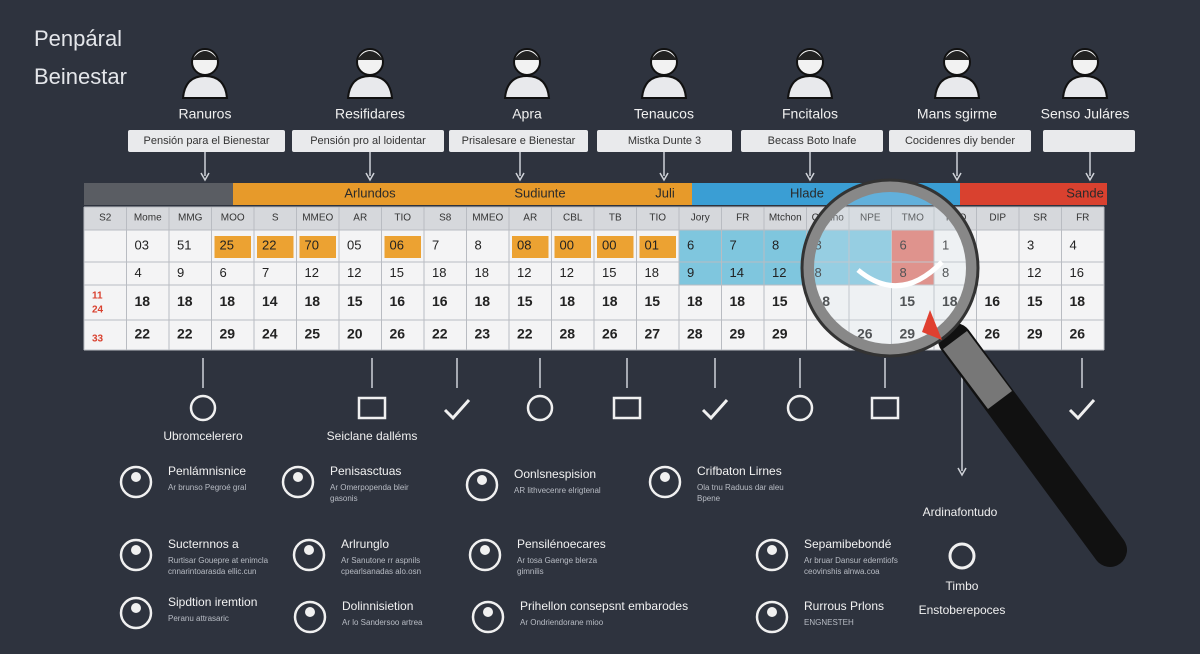 The image size is (1200, 654). What do you see at coordinates (557, 560) in the screenshot?
I see `feature-desc: Ar tosa Gaenge blerza` at bounding box center [557, 560].